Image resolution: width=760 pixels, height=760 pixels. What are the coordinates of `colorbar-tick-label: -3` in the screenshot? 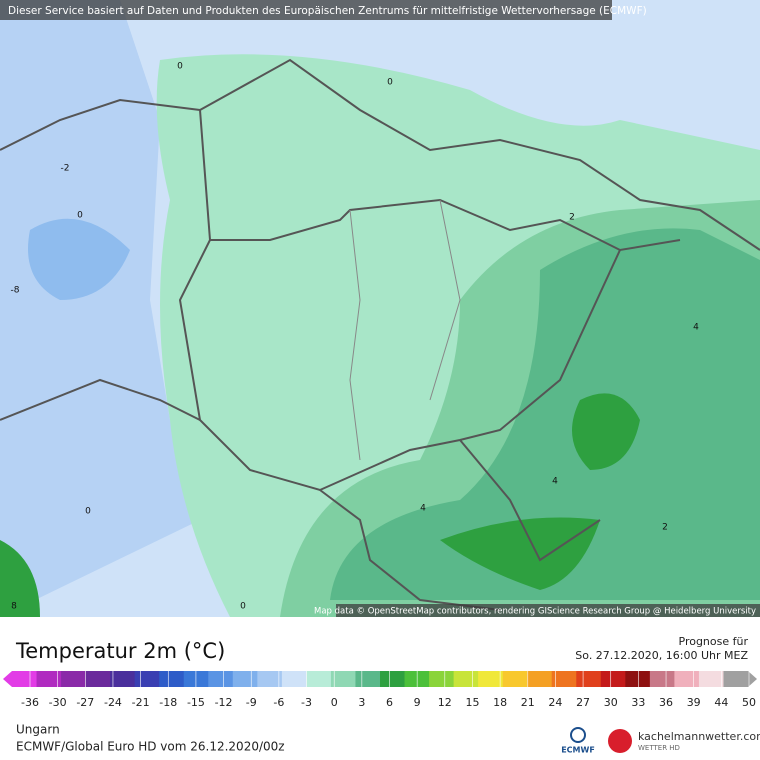 It's located at (306, 702).